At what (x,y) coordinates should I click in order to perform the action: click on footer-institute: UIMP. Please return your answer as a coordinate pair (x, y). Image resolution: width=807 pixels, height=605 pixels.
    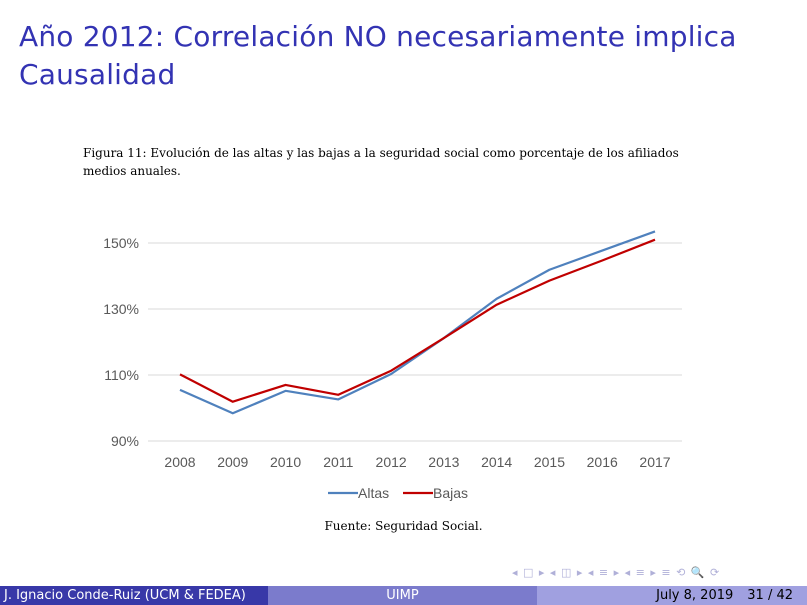
    Looking at the image, I should click on (402, 595).